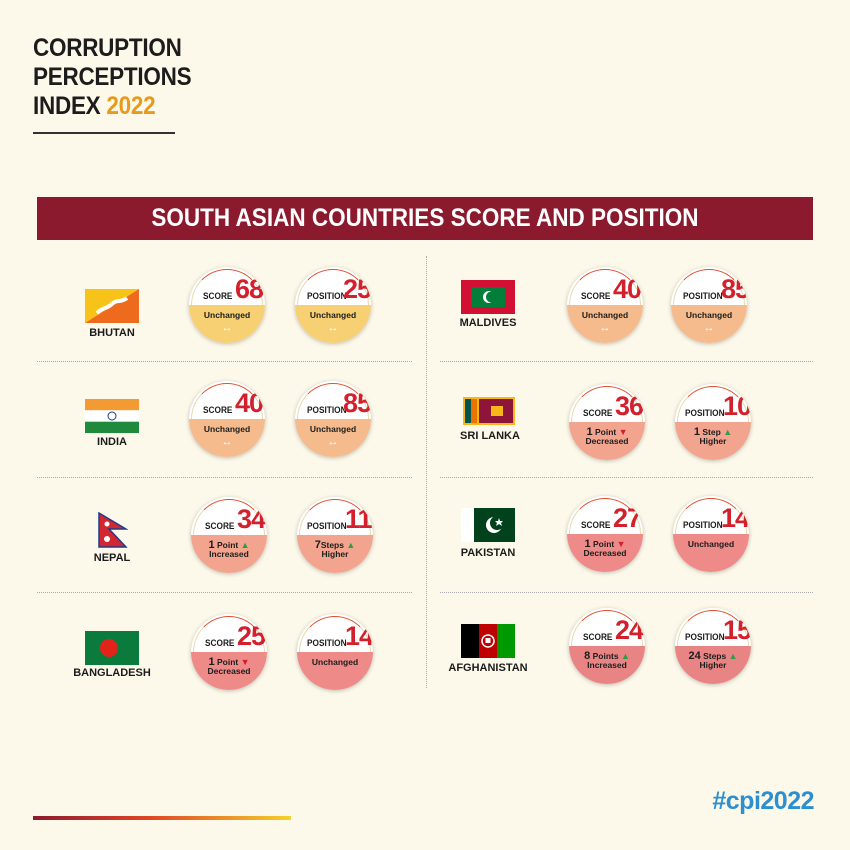  What do you see at coordinates (713, 436) in the screenshot?
I see `position-change: 1 Step ▲ Higher` at bounding box center [713, 436].